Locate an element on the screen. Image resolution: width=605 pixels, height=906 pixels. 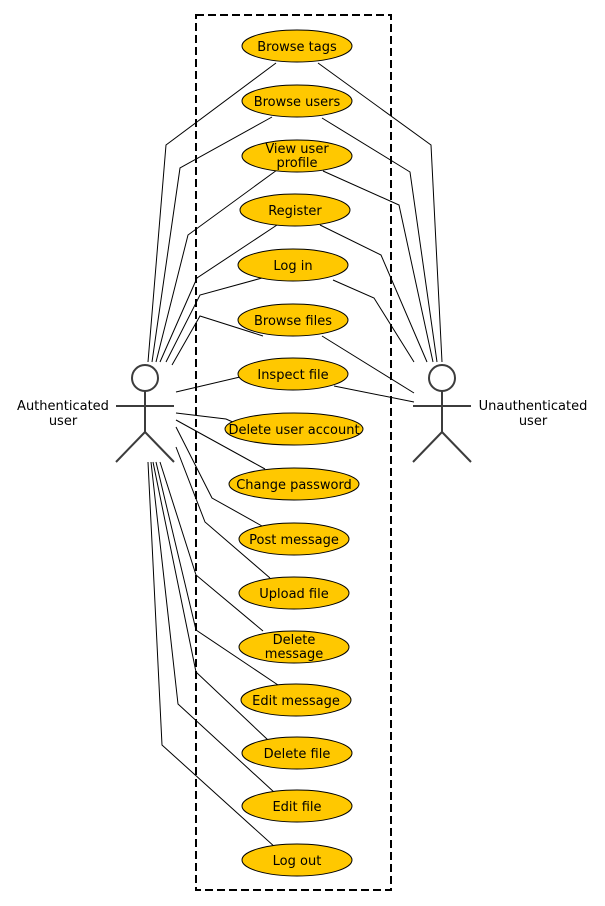
assoc-left-inspect-file is located at coordinates (208, 384).